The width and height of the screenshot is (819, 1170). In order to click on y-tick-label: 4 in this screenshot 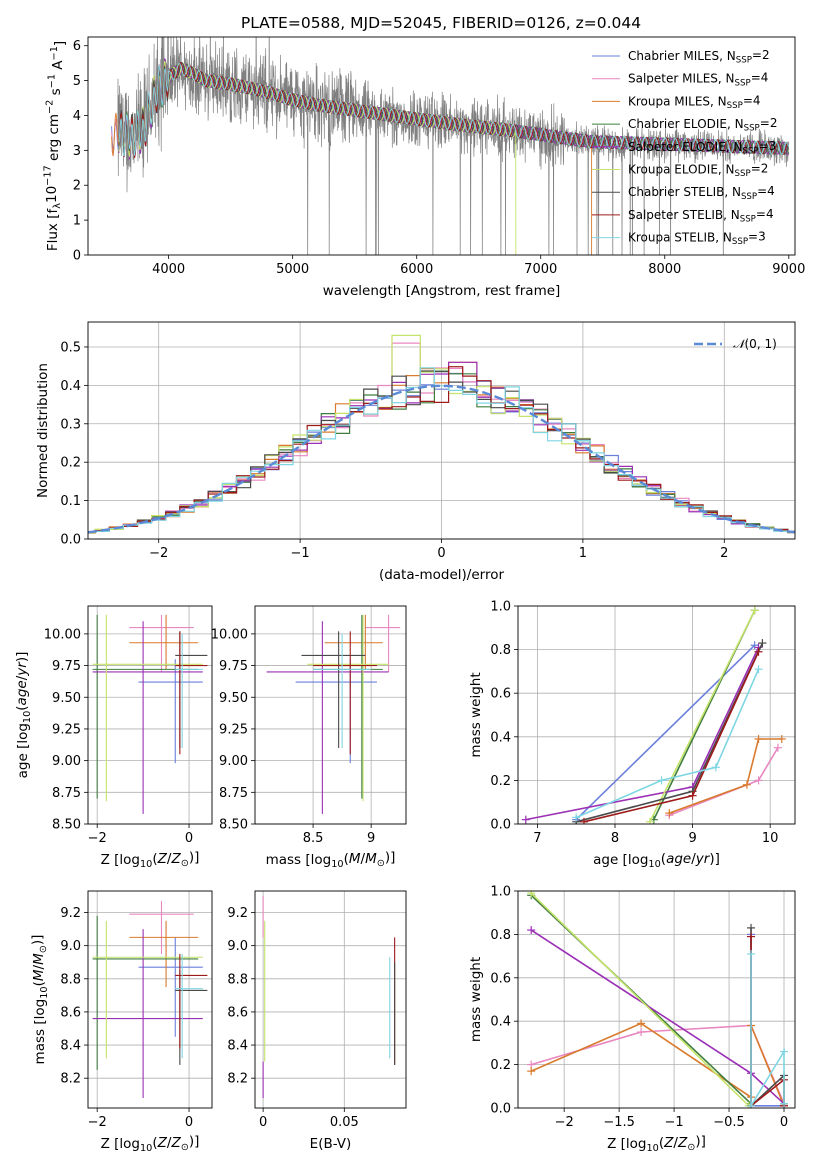, I will do `click(77, 116)`.